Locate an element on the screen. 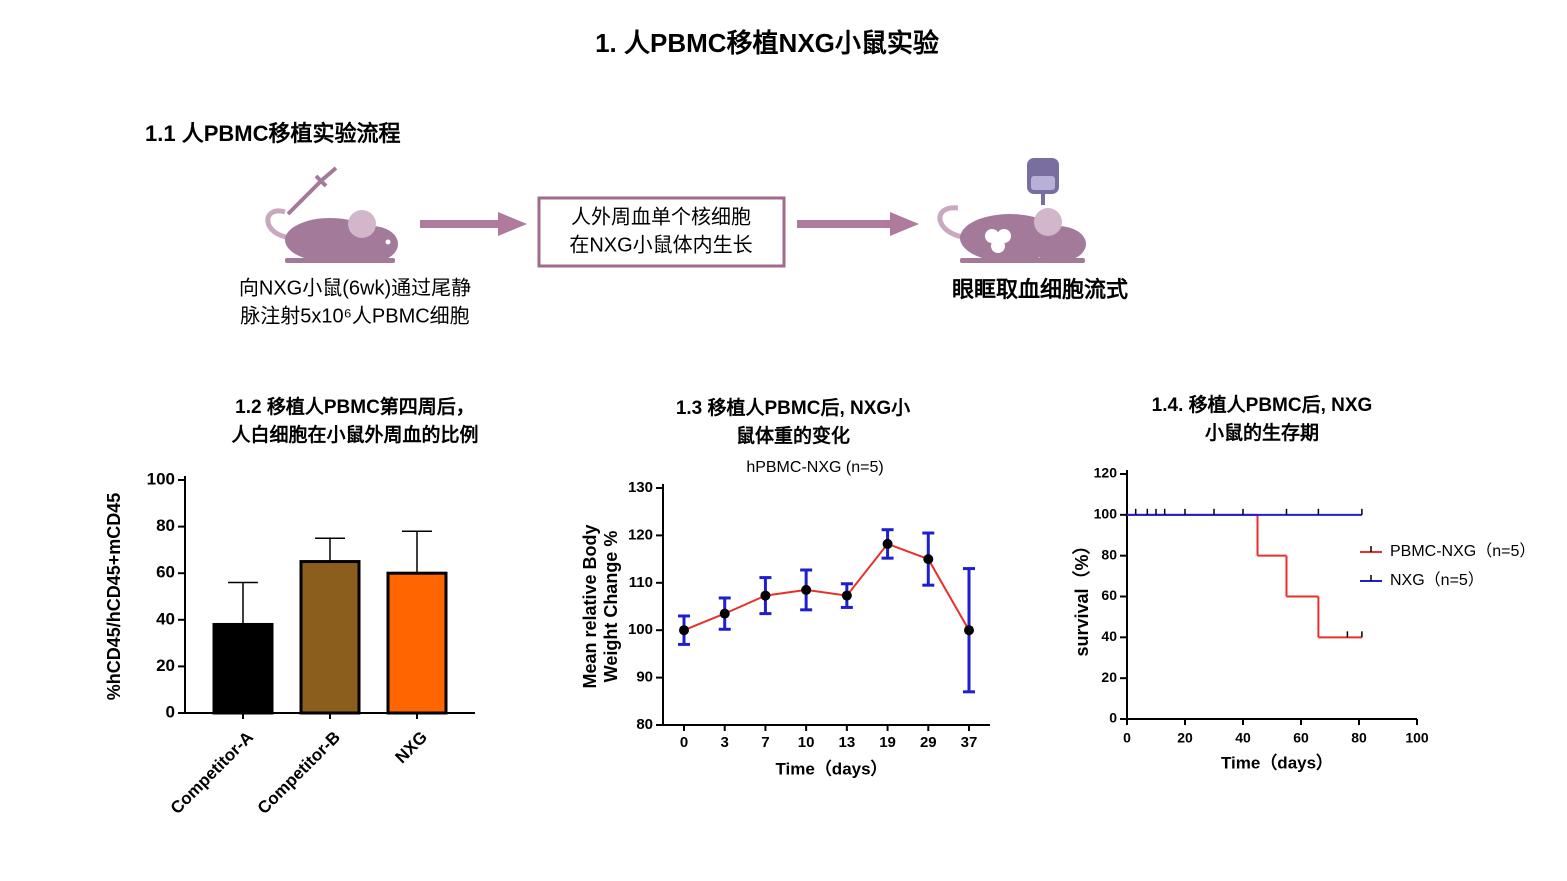  chart-title: 小鼠的生存期 is located at coordinates (1262, 432).